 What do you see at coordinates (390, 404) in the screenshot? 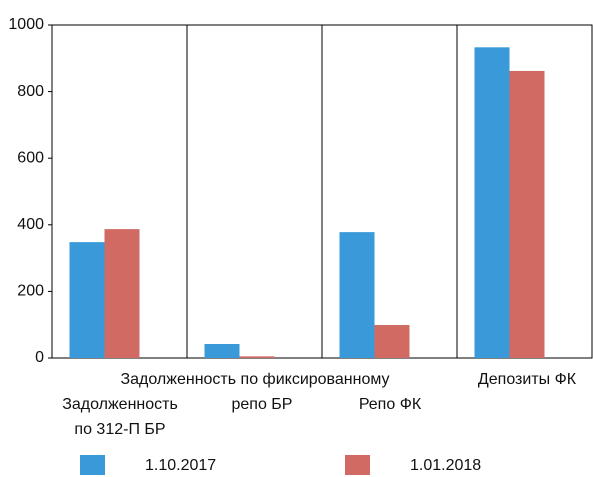
I see `x-tick-label: Репо ФК` at bounding box center [390, 404].